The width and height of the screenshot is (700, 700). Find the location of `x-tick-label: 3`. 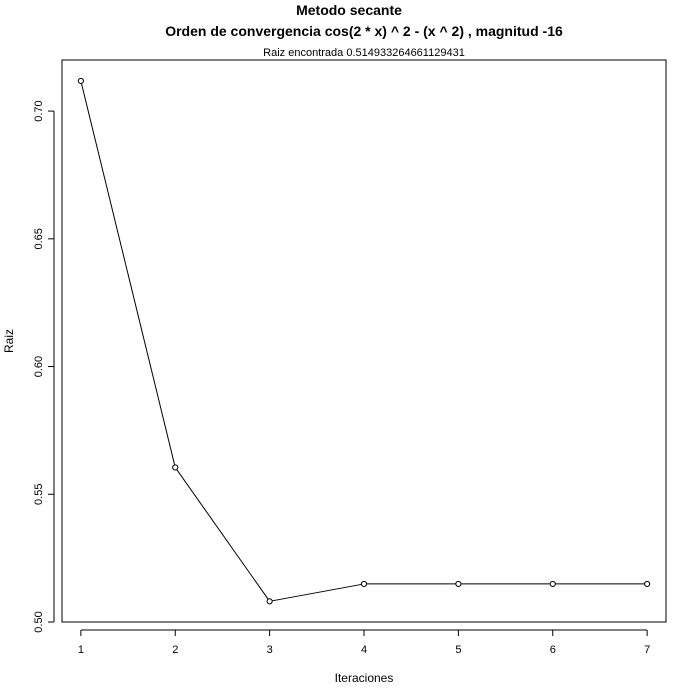

x-tick-label: 3 is located at coordinates (270, 650).